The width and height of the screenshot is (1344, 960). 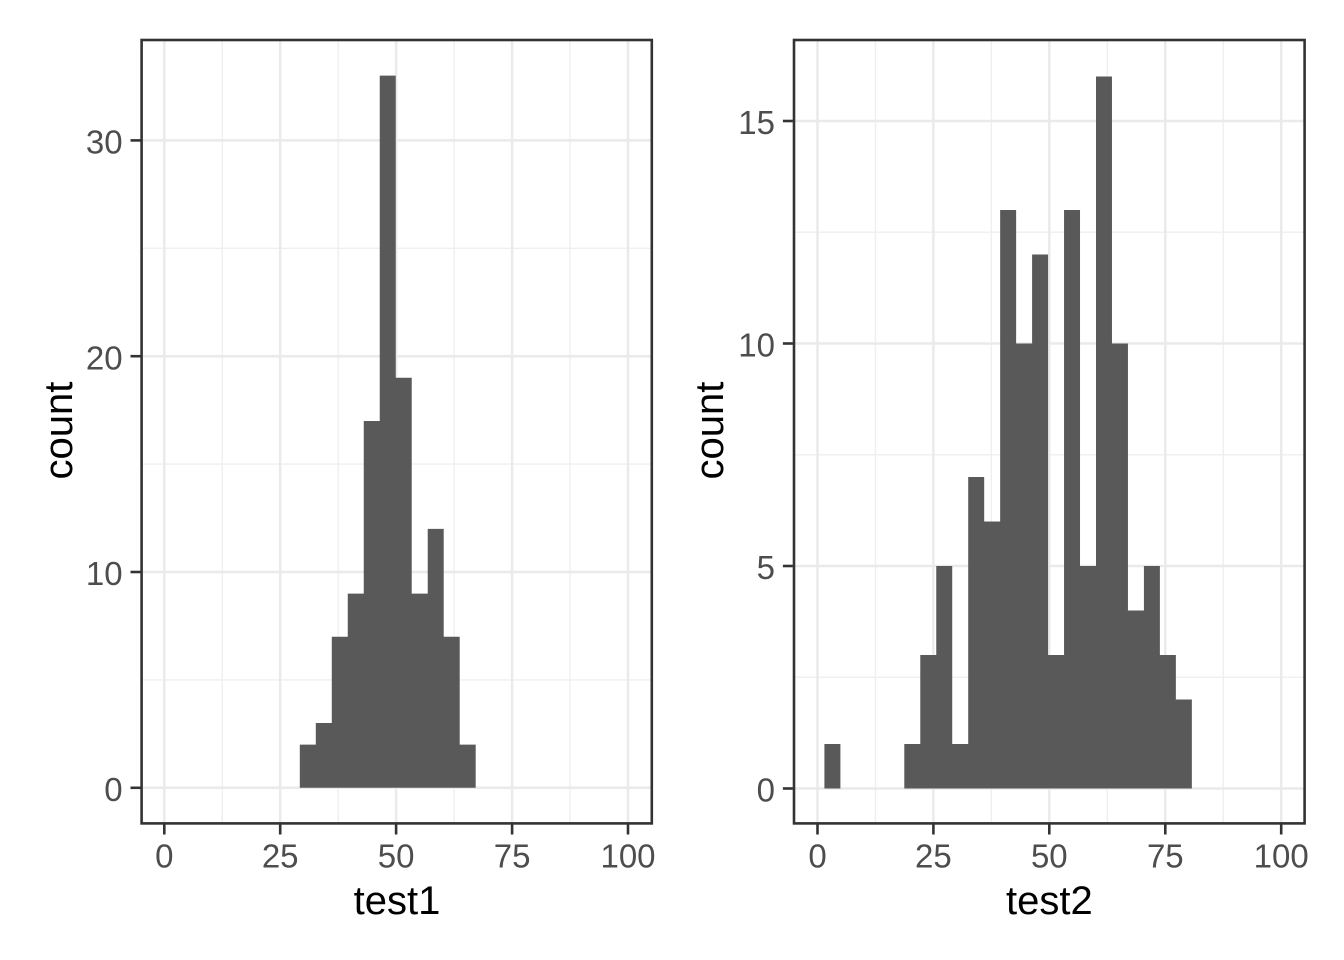 I want to click on svg-text: test1, so click(x=397, y=901).